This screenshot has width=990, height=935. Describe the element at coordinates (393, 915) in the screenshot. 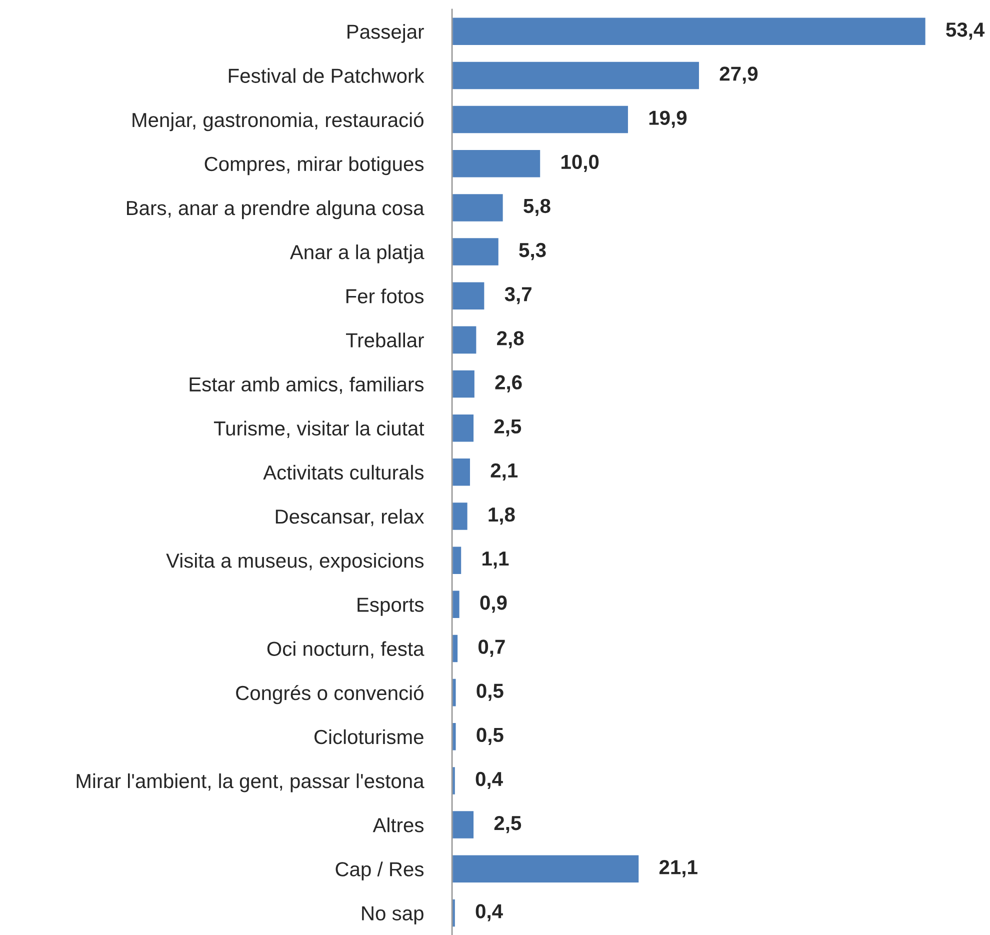

I see `y-tick-label: No sap` at that location.